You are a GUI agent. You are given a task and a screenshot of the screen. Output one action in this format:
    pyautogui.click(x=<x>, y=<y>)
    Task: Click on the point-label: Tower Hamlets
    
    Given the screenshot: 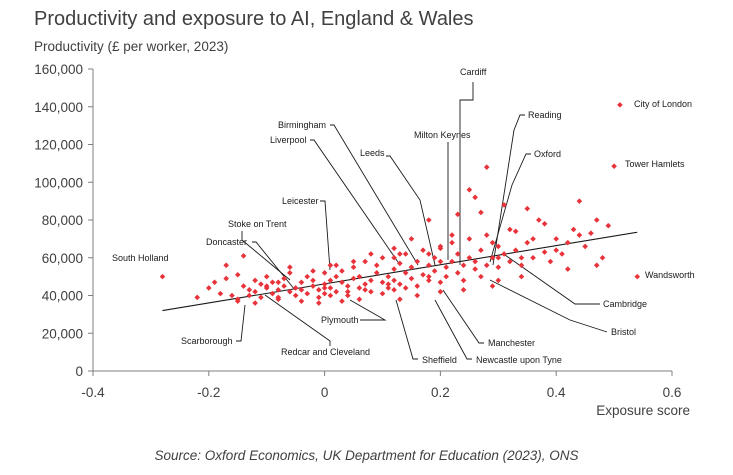 What is the action you would take?
    pyautogui.click(x=655, y=164)
    